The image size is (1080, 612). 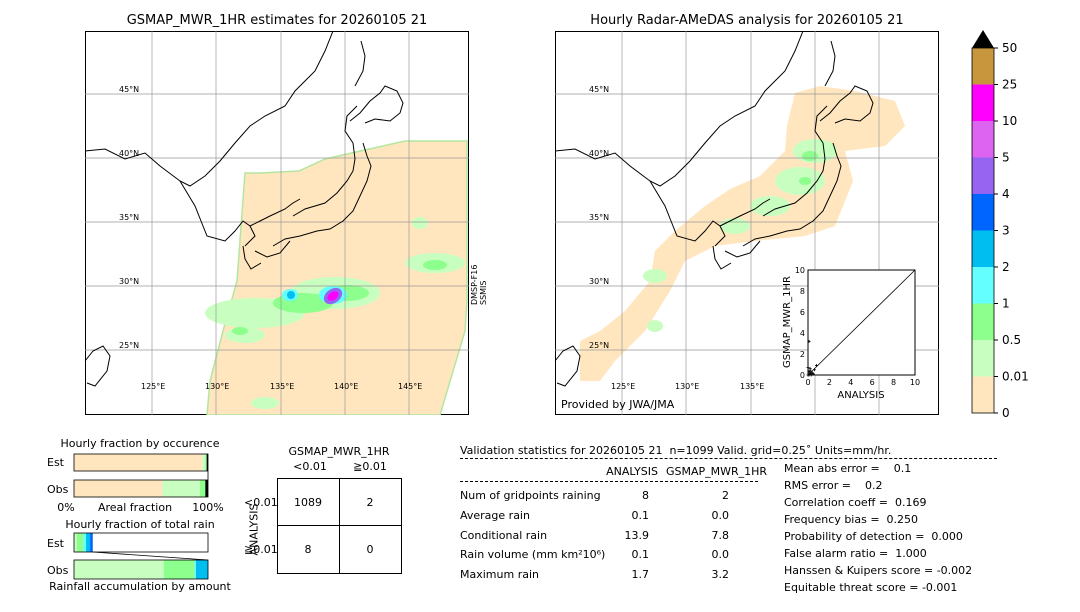 What do you see at coordinates (787, 322) in the screenshot?
I see `scatter-ylabel: GSMAP_MWR_1HR` at bounding box center [787, 322].